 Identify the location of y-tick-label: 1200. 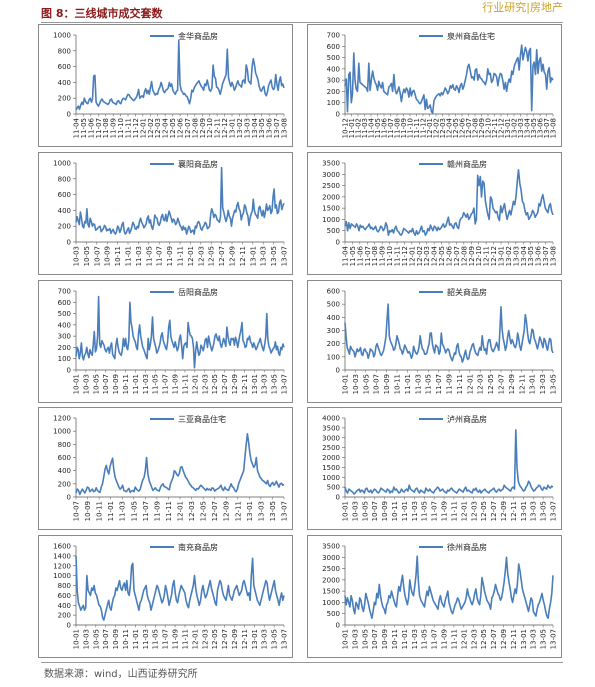
(62, 566).